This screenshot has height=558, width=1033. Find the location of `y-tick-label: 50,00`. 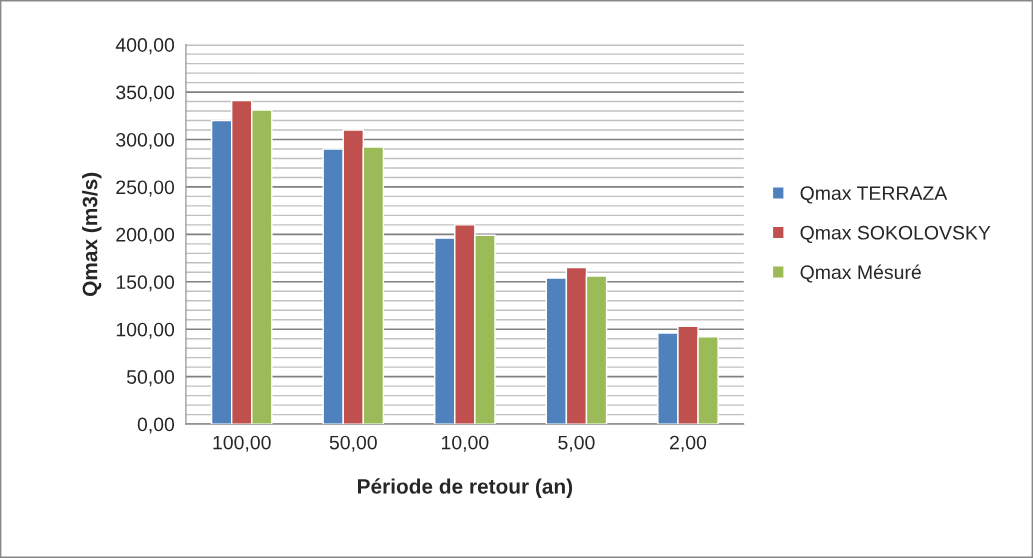

y-tick-label: 50,00 is located at coordinates (150, 378).